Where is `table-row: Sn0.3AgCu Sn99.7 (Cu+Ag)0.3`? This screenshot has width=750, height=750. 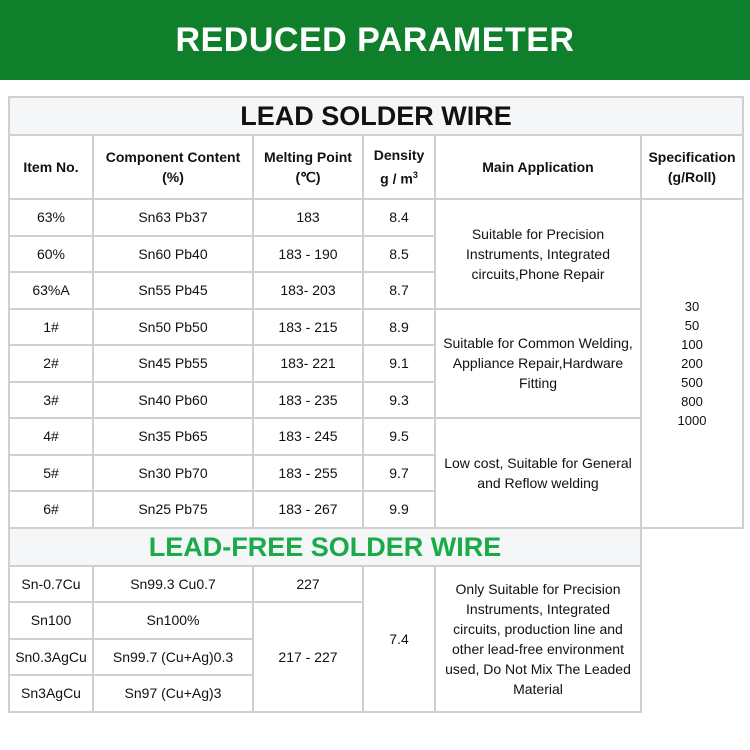
table-row: Sn0.3AgCu Sn99.7 (Cu+Ag)0.3 is located at coordinates (375, 656).